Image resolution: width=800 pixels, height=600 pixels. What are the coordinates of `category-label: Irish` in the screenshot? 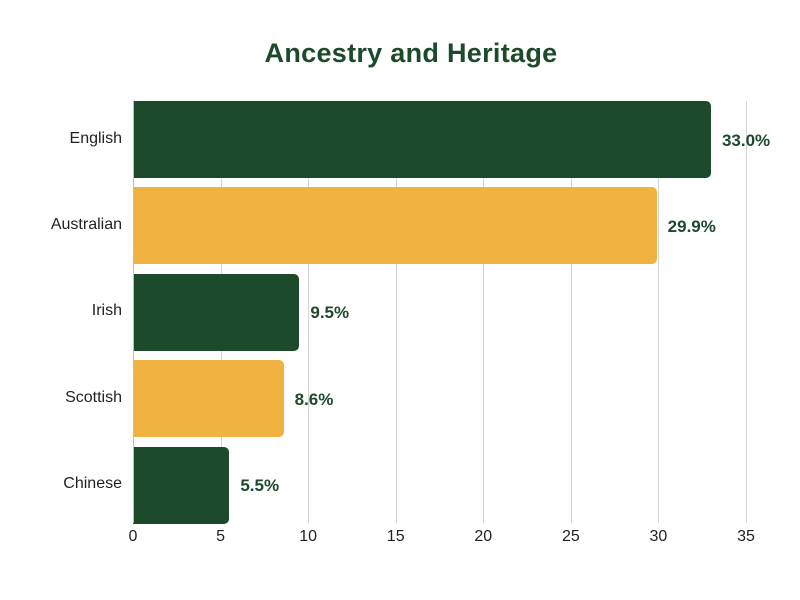 It's located at (106, 311).